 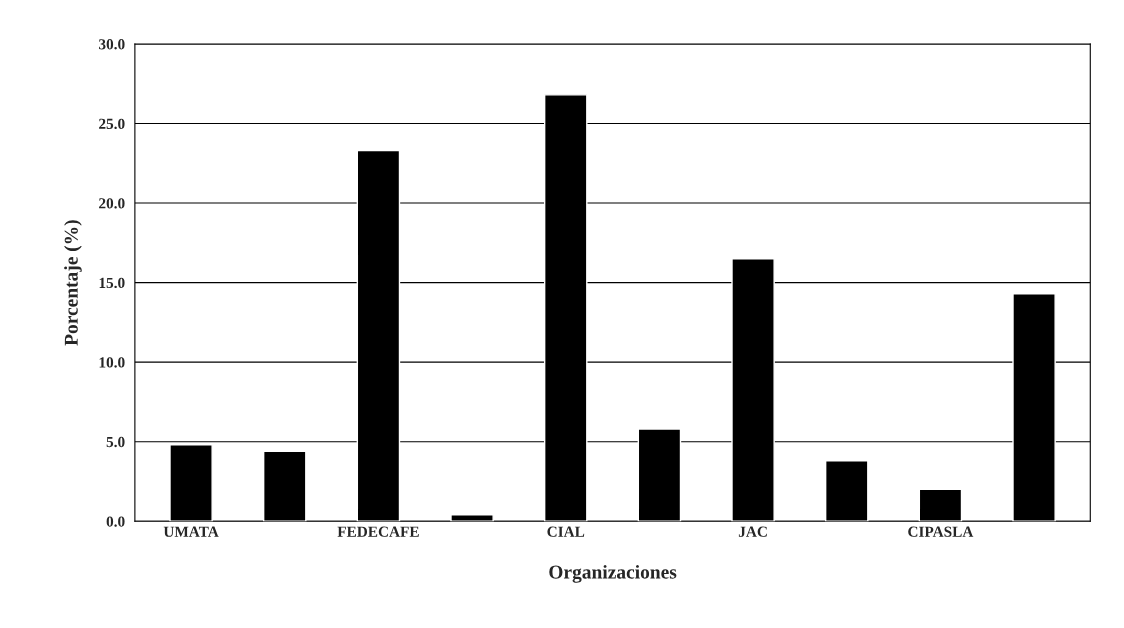 What do you see at coordinates (112, 44) in the screenshot?
I see `y-tick-label: 30.0` at bounding box center [112, 44].